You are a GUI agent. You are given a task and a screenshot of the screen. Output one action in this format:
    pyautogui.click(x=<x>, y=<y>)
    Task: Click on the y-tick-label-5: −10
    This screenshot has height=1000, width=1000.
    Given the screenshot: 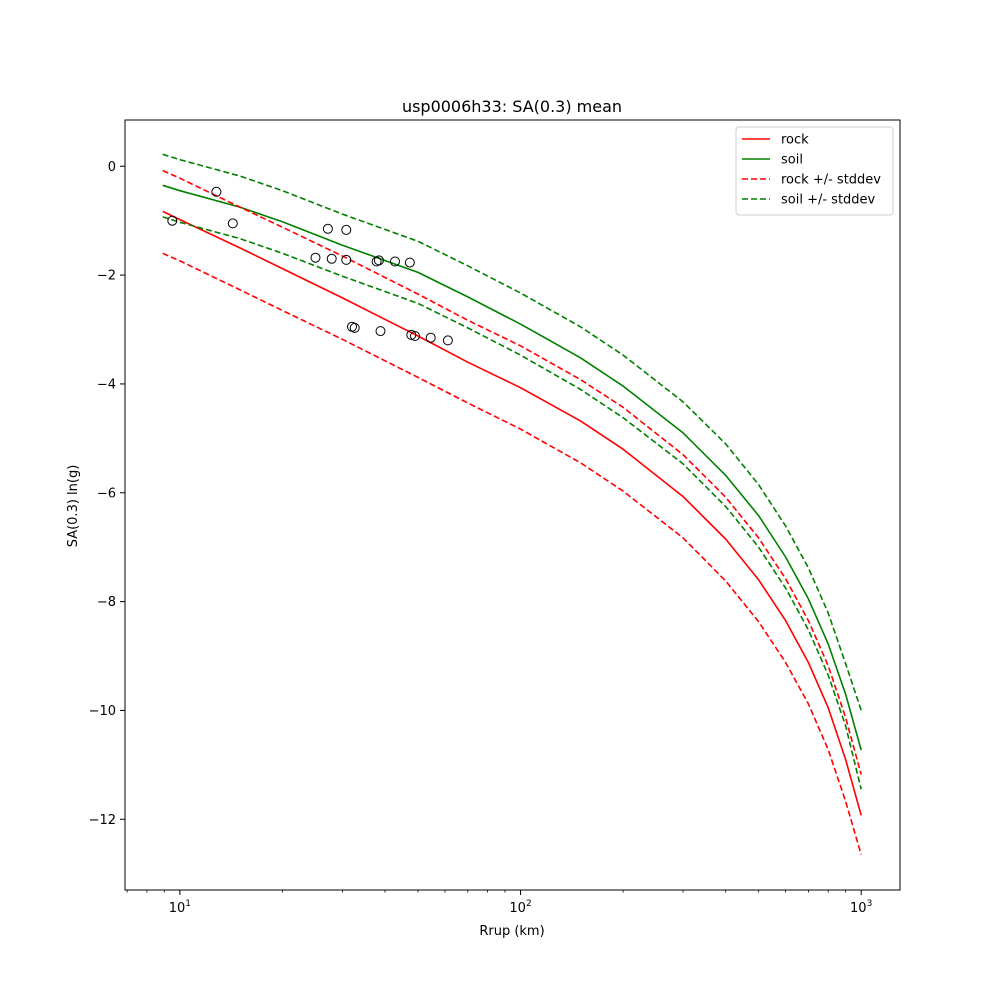 What is the action you would take?
    pyautogui.click(x=102, y=711)
    